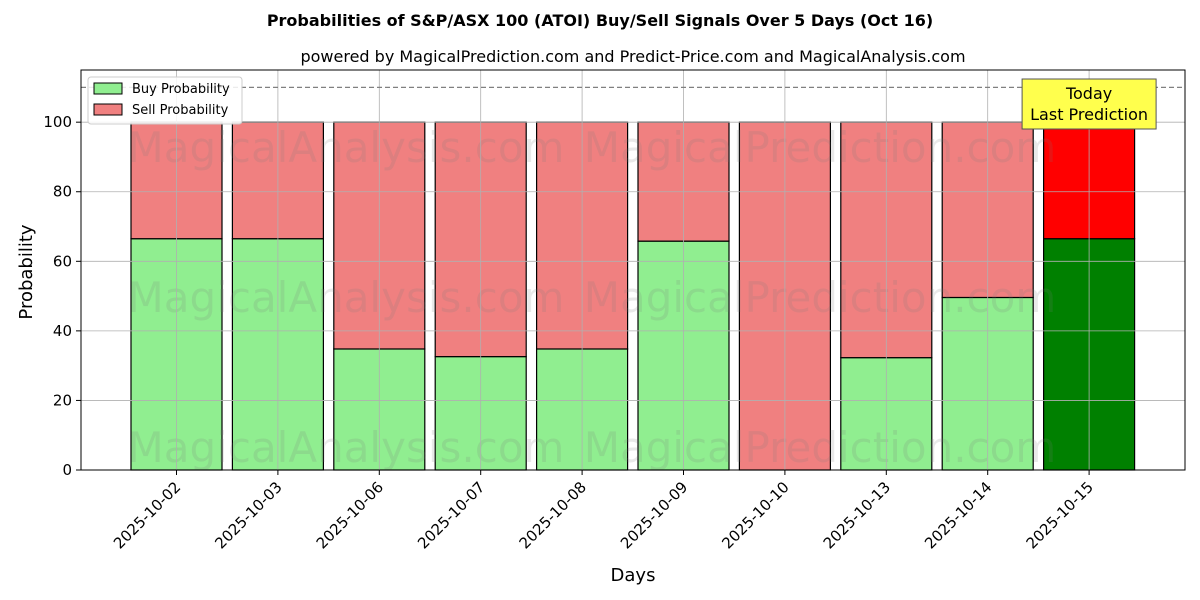 The image size is (1200, 600). I want to click on x-tick-label: 2025-10-13, so click(857, 515).